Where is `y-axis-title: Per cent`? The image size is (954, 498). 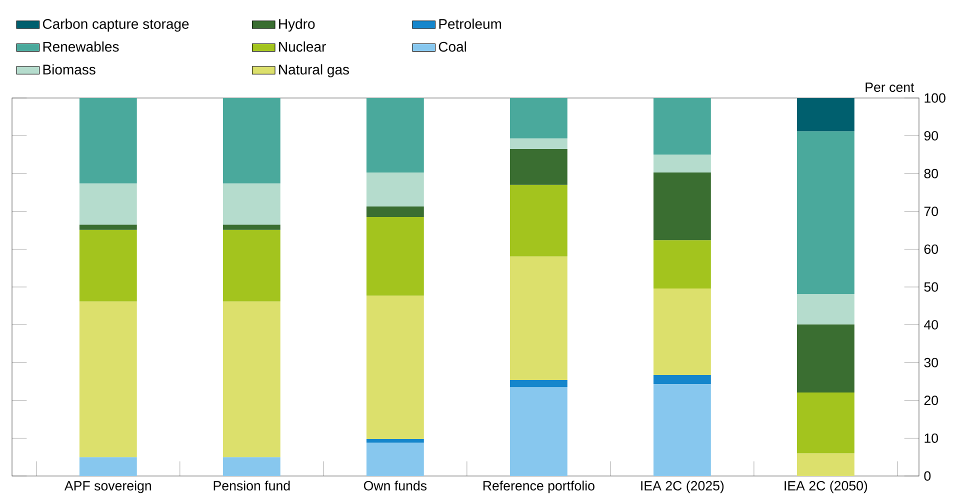
y-axis-title: Per cent is located at coordinates (890, 87).